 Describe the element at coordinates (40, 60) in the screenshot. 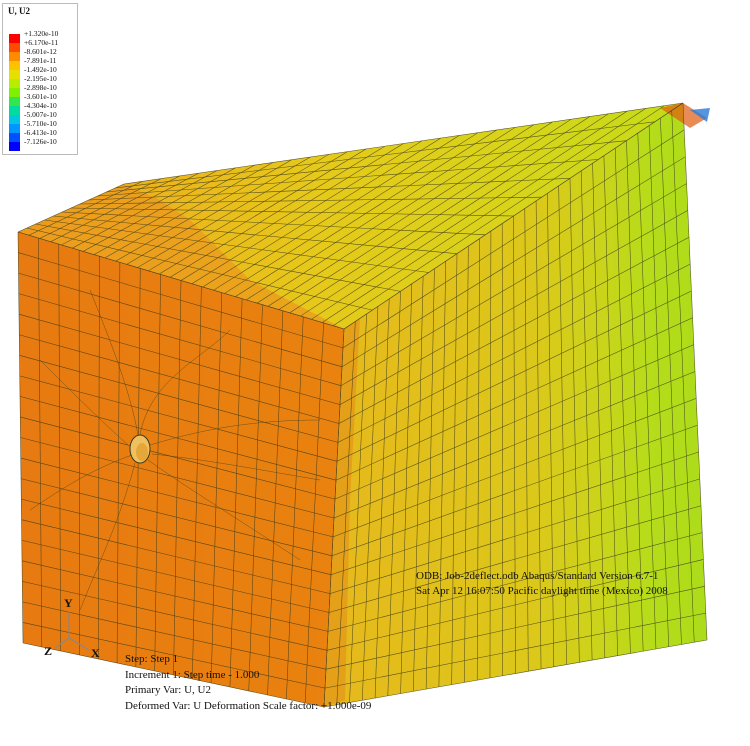

I see `legend-label: -7.891e-11` at that location.